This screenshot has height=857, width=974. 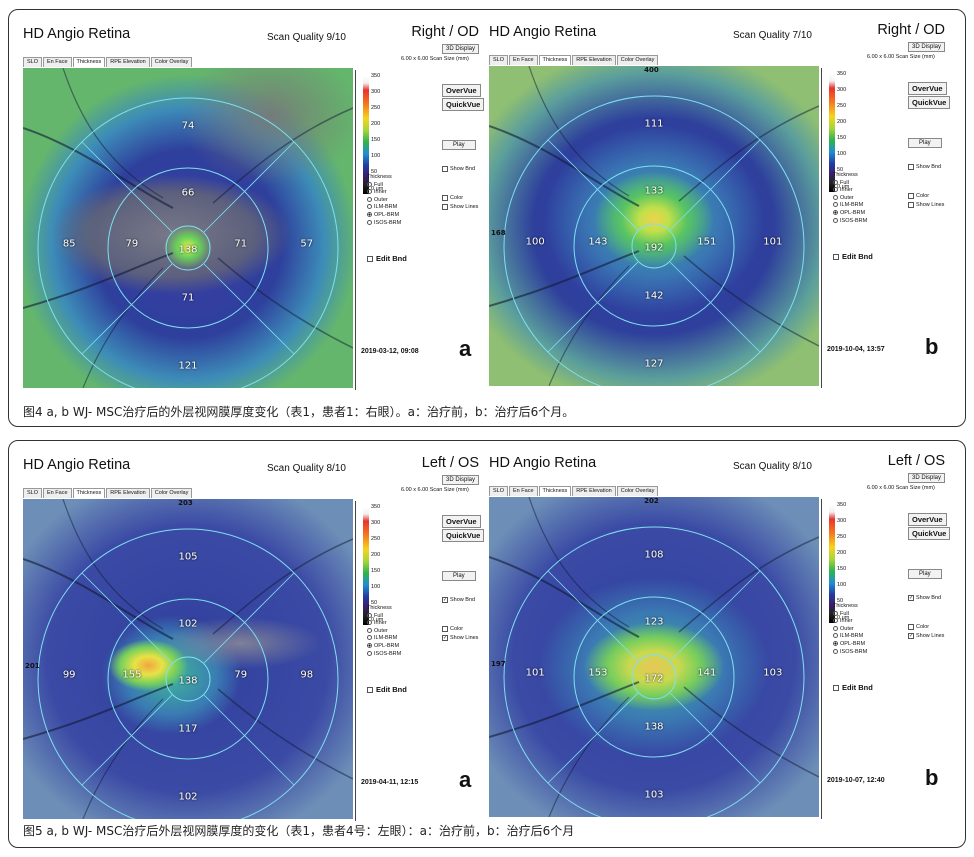 What do you see at coordinates (842, 553) in the screenshot?
I see `scale-tick: 200` at bounding box center [842, 553].